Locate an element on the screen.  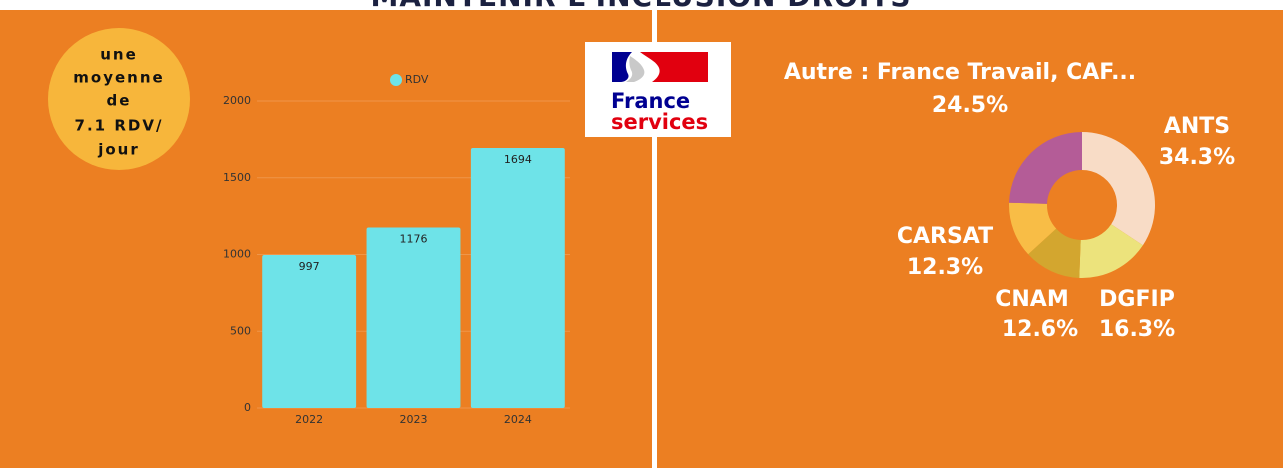
y-tick-label: 500 is located at coordinates (240, 330).